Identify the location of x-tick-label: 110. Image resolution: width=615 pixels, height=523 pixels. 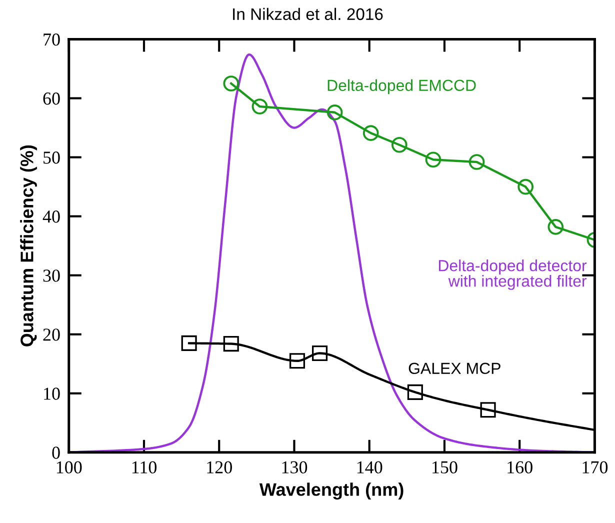
(144, 467).